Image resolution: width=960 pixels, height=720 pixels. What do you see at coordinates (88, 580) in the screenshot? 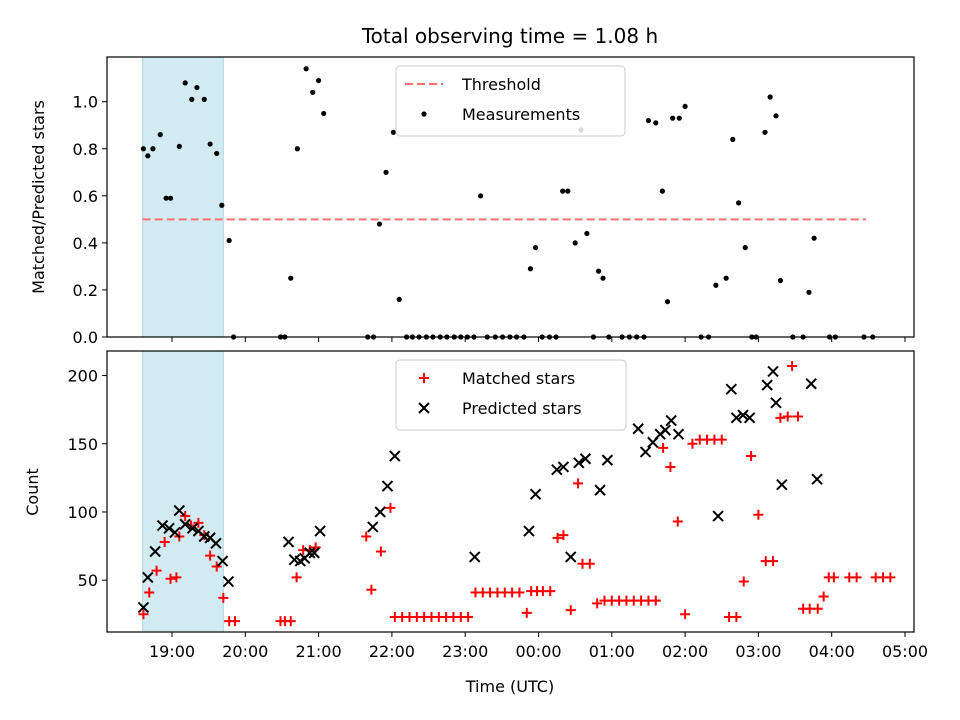
I see `y-tick-label: 50` at bounding box center [88, 580].